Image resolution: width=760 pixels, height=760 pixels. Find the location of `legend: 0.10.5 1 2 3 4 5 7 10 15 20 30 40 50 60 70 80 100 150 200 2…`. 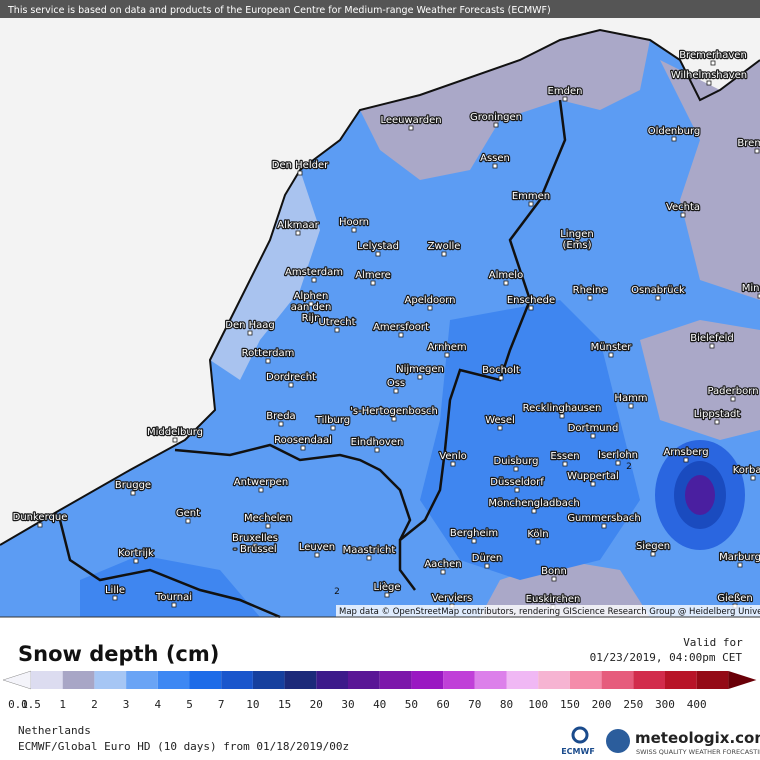

legend: 0.10.5 1 2 3 4 5 7 10 15 20 30 40 50 60 70 80 100 150 200 2… is located at coordinates (379, 690).